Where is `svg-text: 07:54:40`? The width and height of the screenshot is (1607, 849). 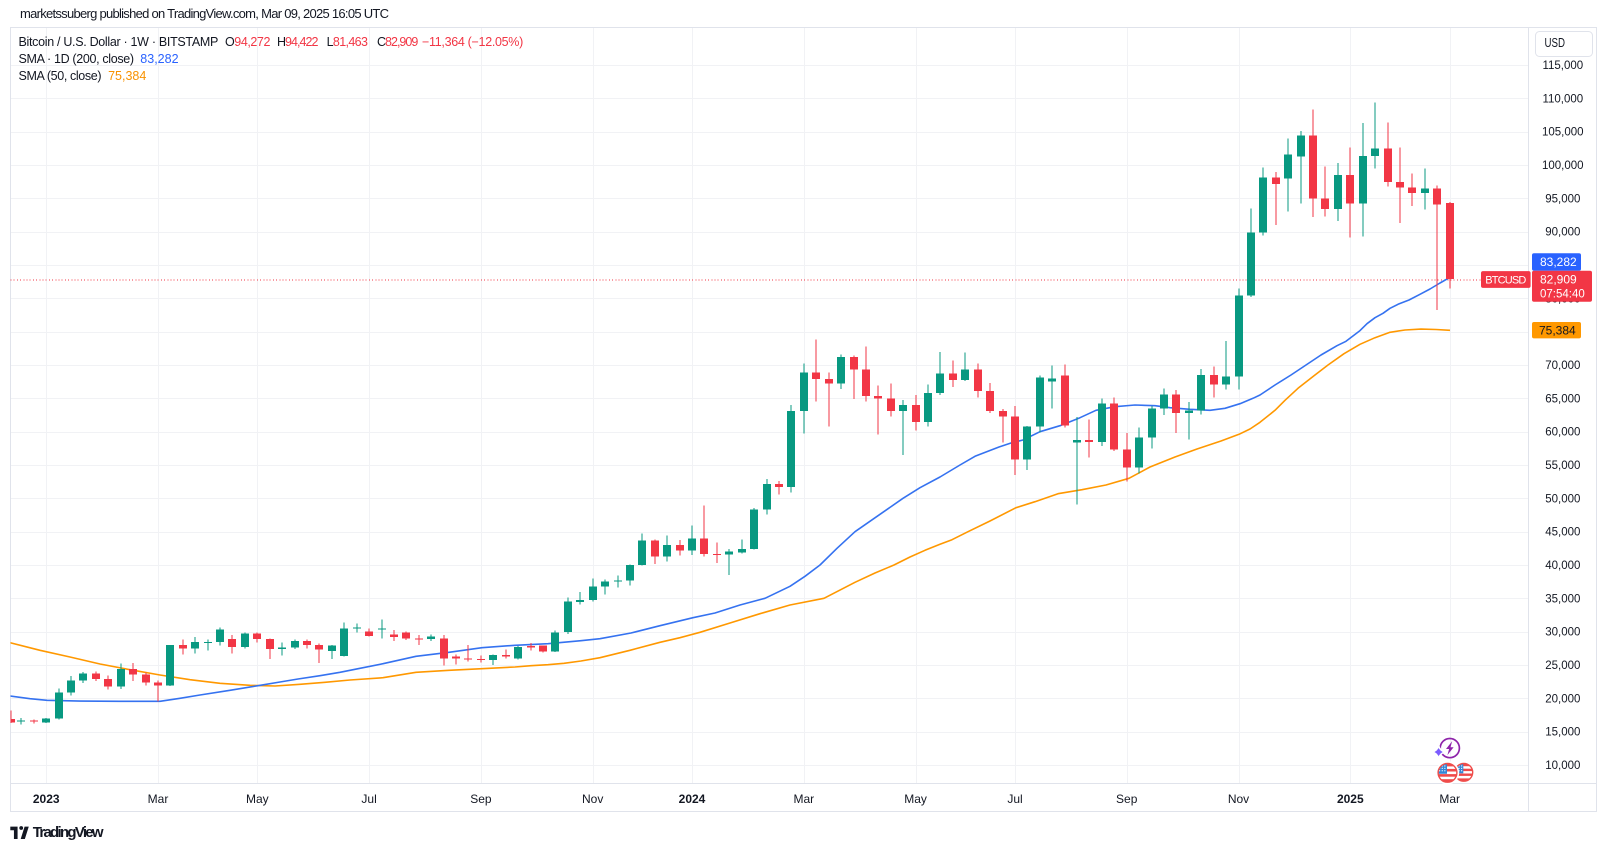
svg-text: 07:54:40 is located at coordinates (1562, 295).